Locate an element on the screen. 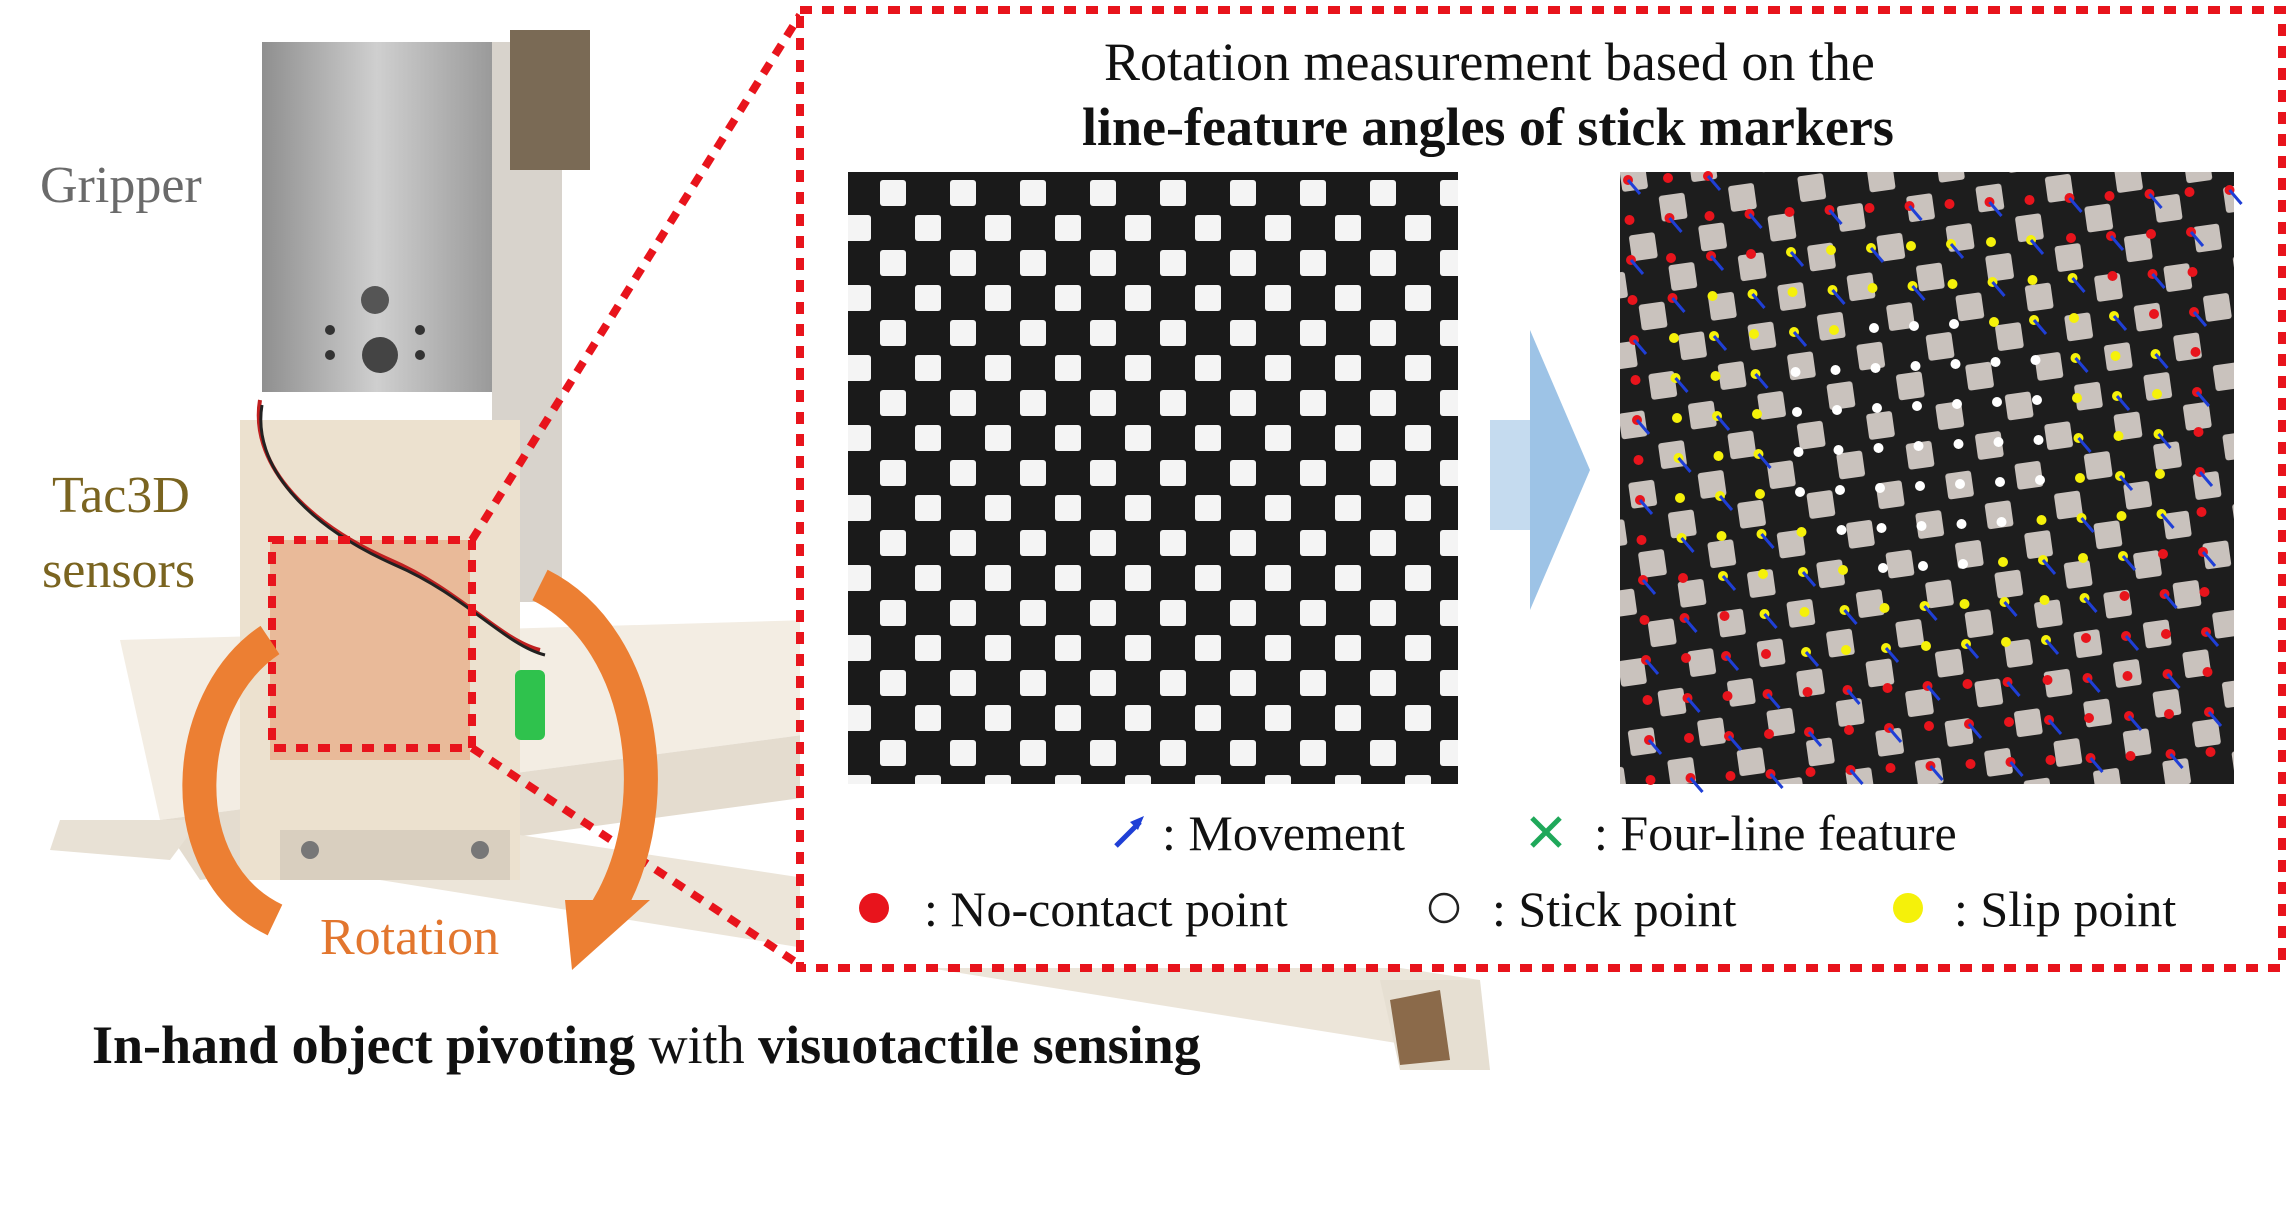 The height and width of the screenshot is (1225, 2288). red-dot-icon is located at coordinates (874, 908).